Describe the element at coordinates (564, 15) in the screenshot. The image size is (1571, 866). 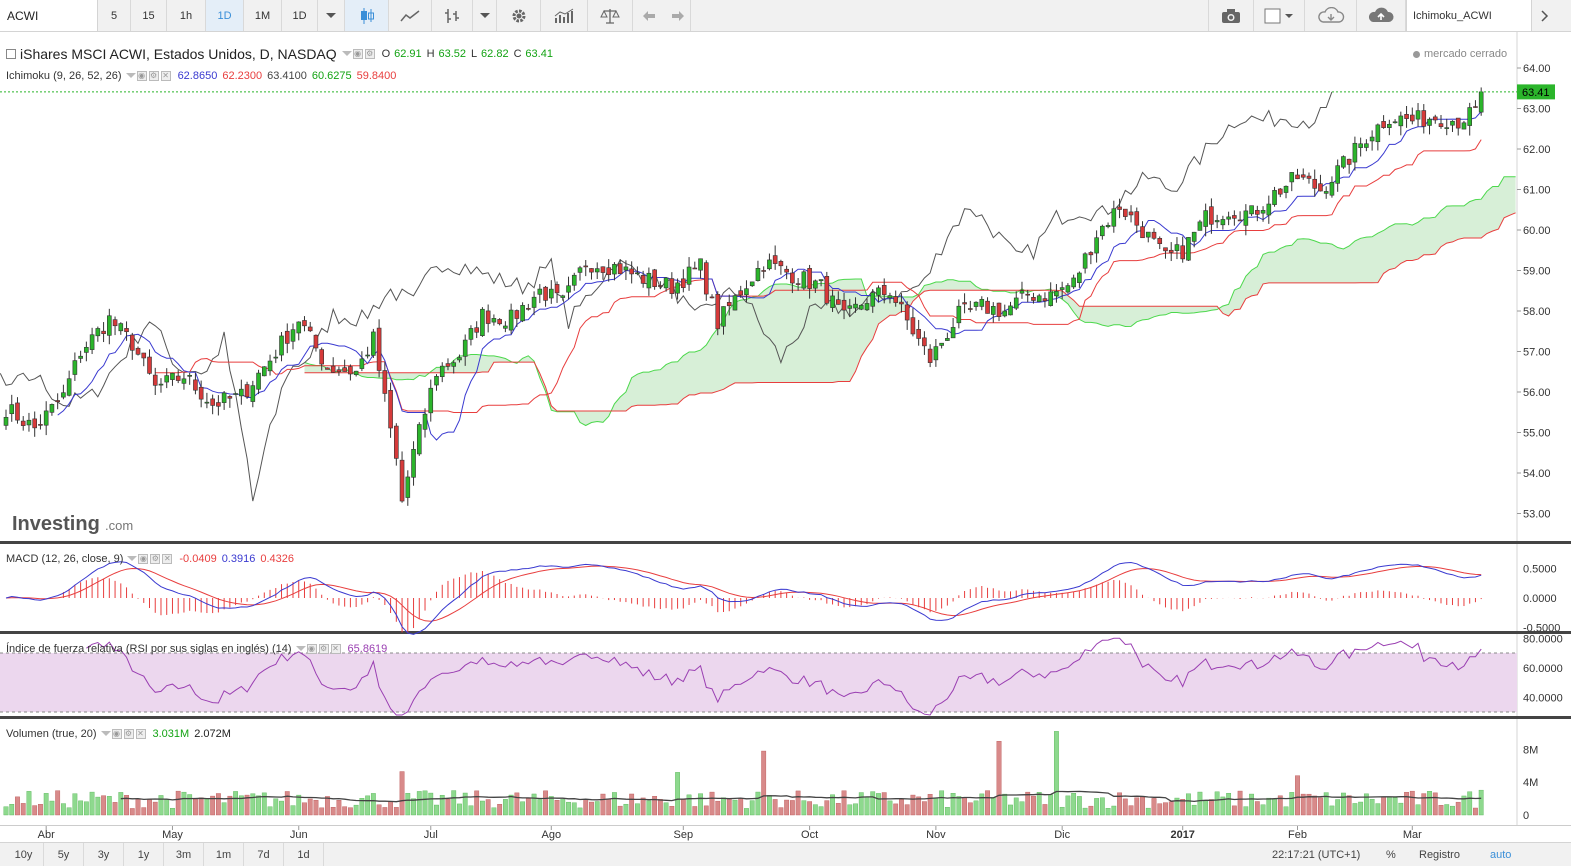
I see `indicators-button` at that location.